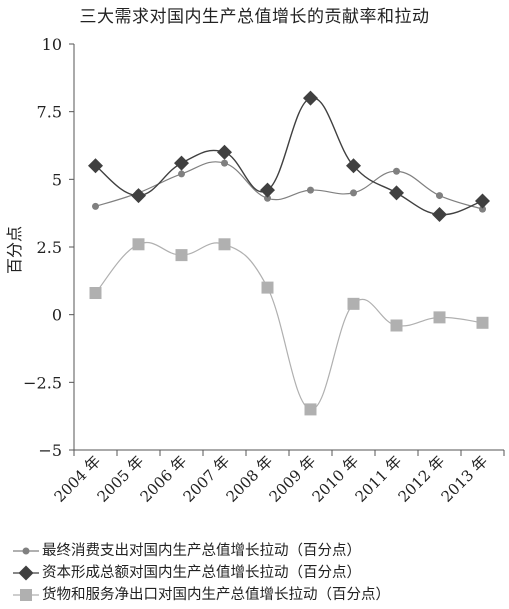  Describe the element at coordinates (50, 450) in the screenshot. I see `y-tick-label: −5` at that location.